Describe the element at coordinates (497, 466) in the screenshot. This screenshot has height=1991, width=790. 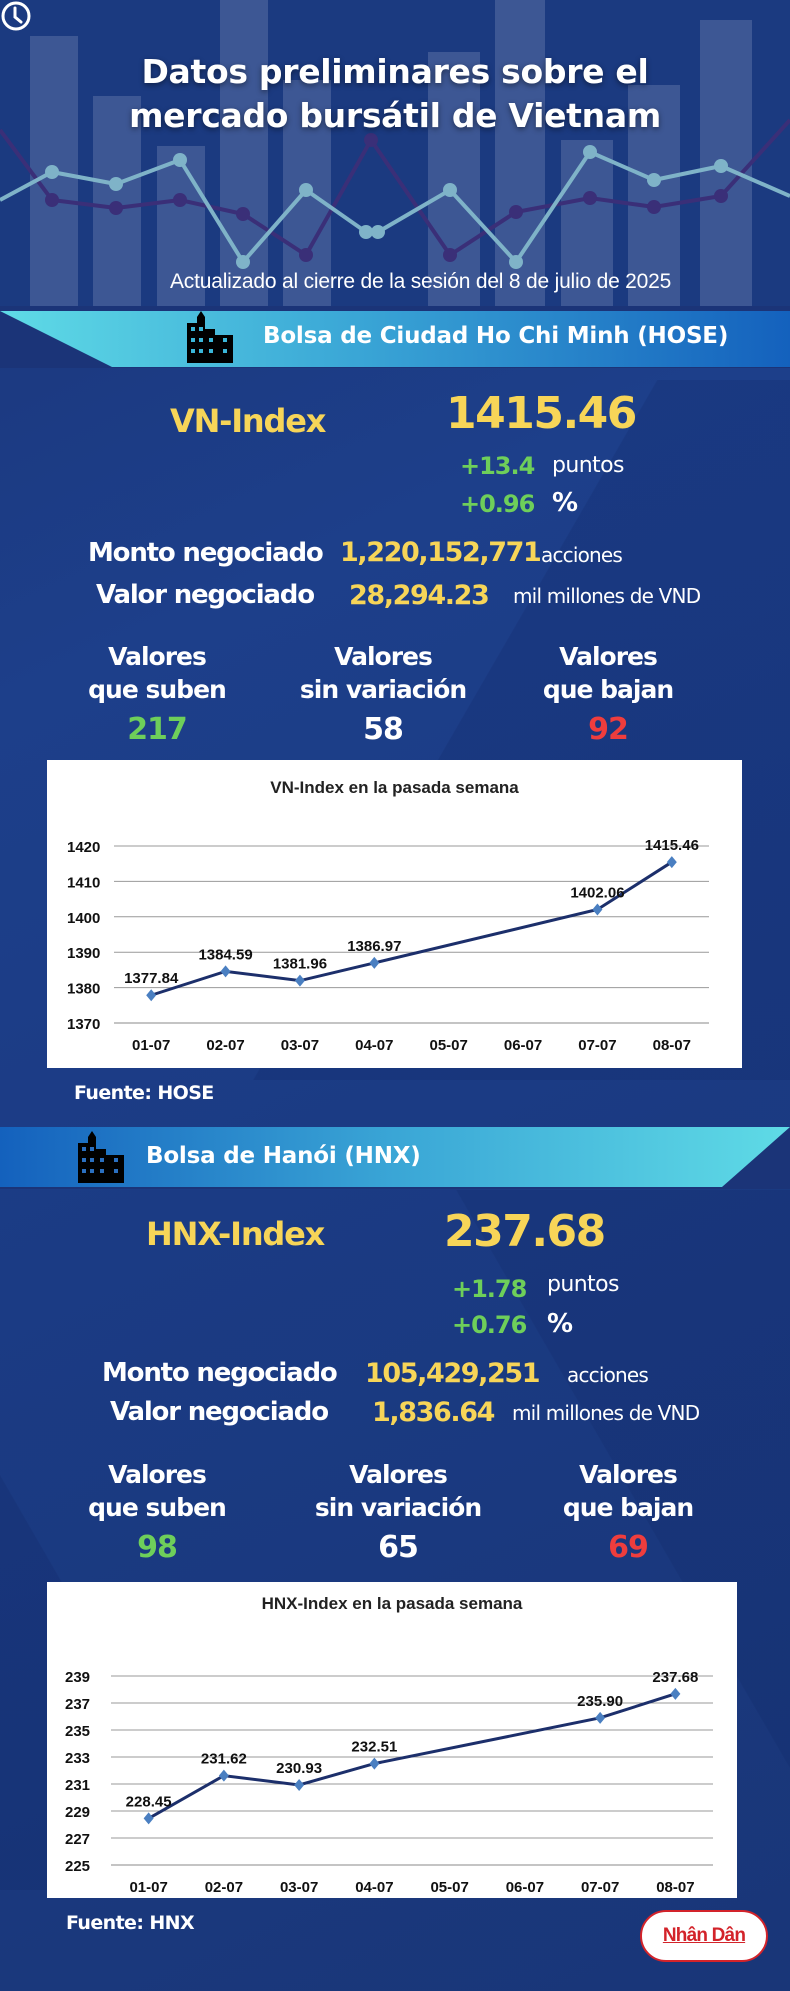
I see `vn-change-points: +13.4` at that location.